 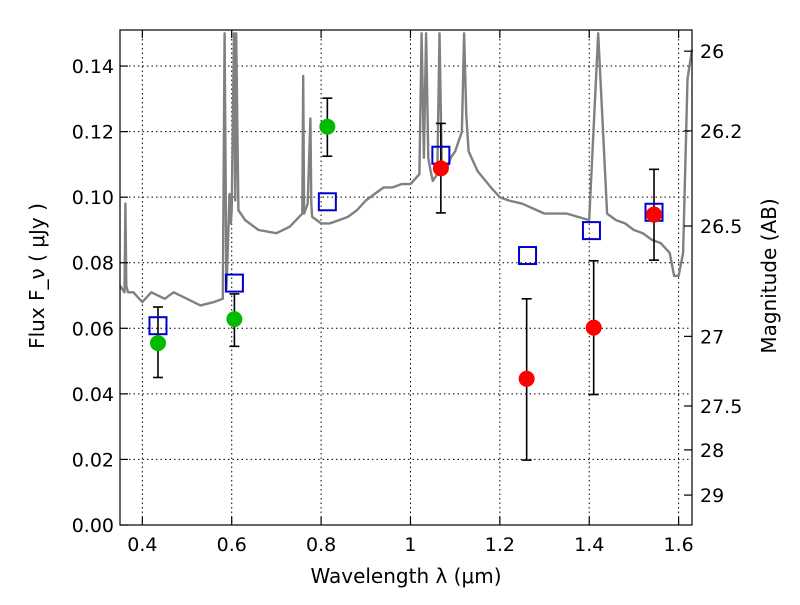 I want to click on x-axis-label: Wavelength λ (μm), so click(x=405, y=576).